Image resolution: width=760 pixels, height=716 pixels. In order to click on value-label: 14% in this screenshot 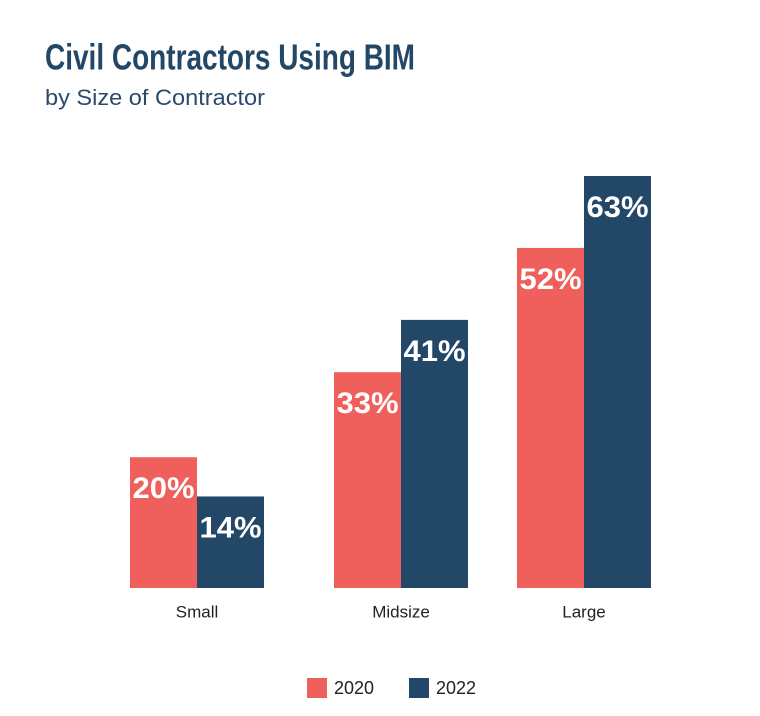, I will do `click(231, 527)`.